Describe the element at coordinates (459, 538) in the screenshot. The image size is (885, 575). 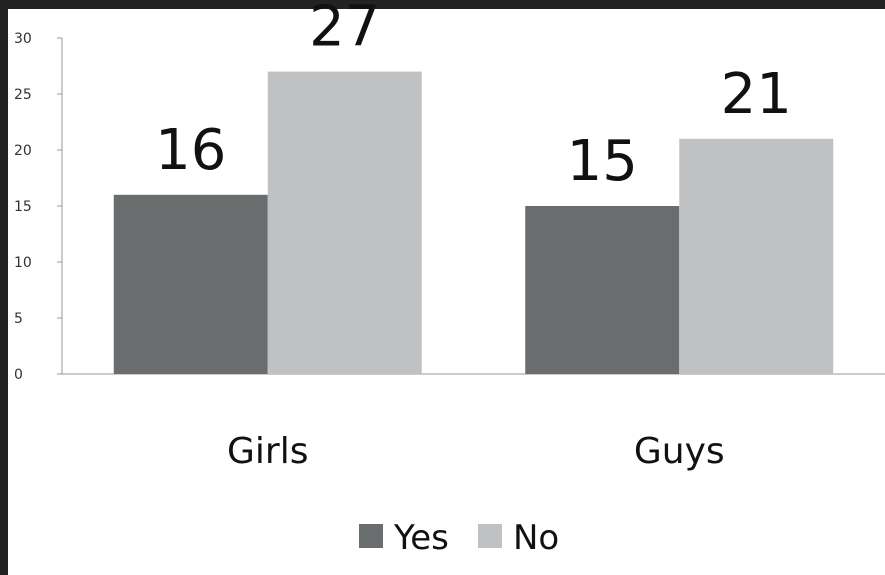
I see `legend: Yes No` at that location.